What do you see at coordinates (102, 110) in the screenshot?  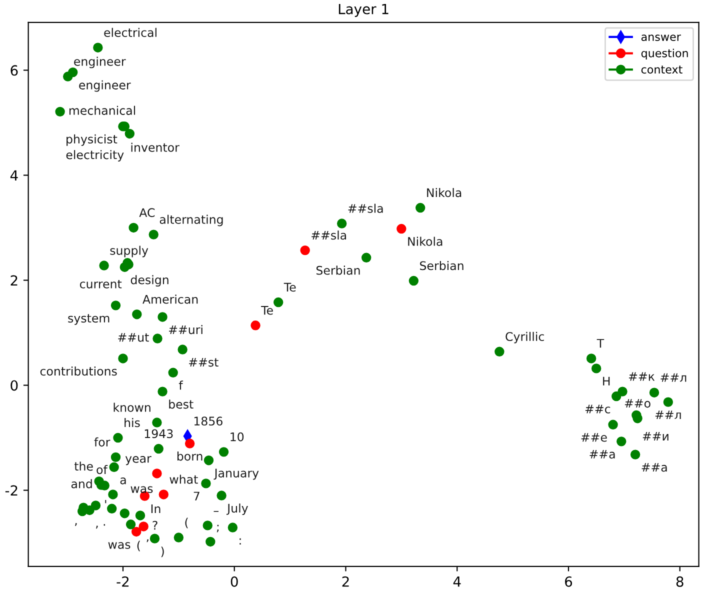 I see `annotation: mechanical` at bounding box center [102, 110].